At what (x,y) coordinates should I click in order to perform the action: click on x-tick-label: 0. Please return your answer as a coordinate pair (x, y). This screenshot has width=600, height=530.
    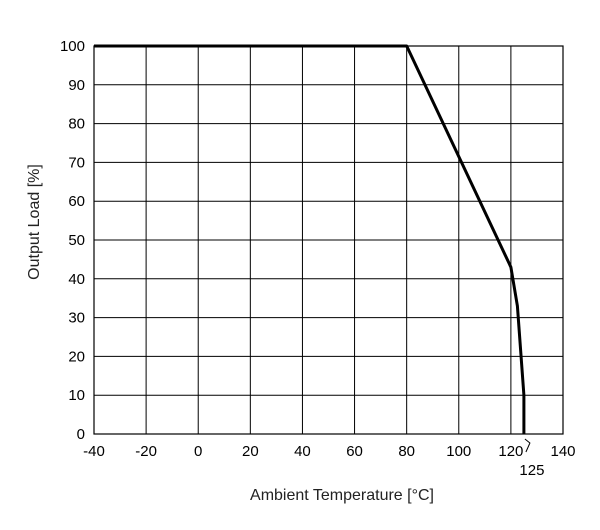
    Looking at the image, I should click on (198, 451).